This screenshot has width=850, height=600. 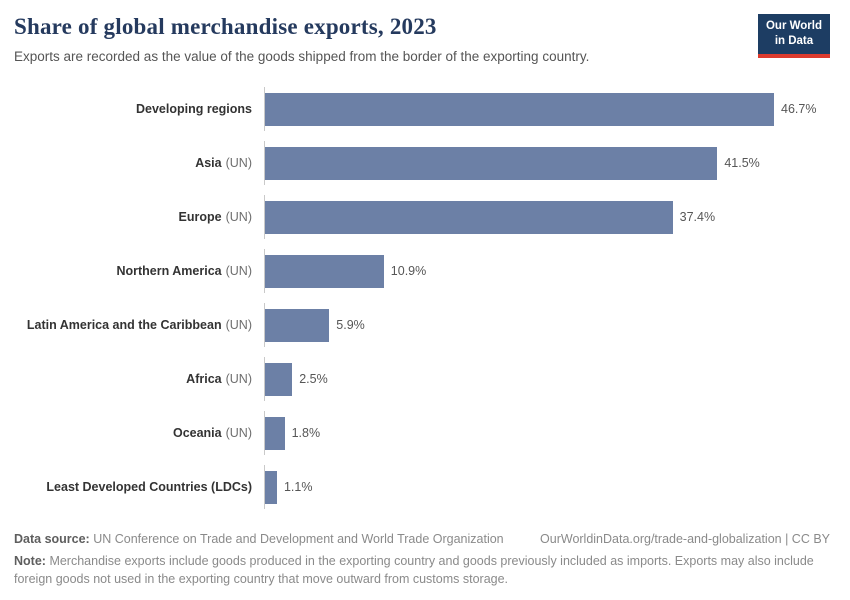 I want to click on bar-value-label: 41.5%, so click(x=742, y=163).